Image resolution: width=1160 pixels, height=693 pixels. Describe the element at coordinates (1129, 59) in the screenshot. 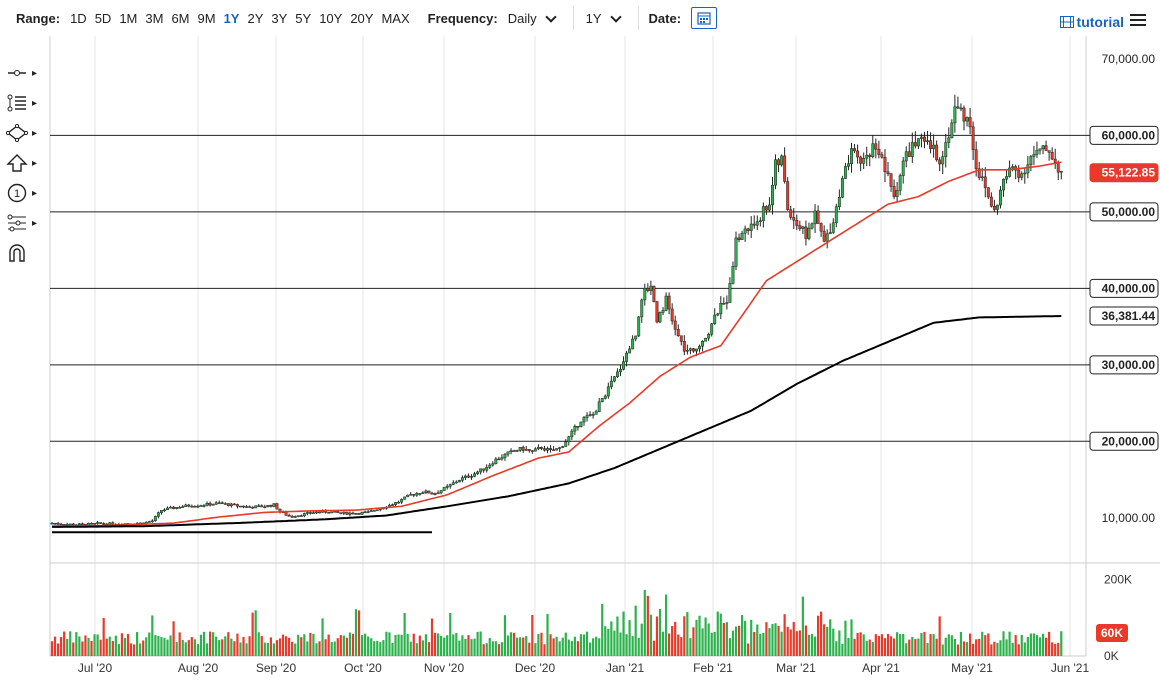

I see `price-tick-label: 70,000.00` at that location.